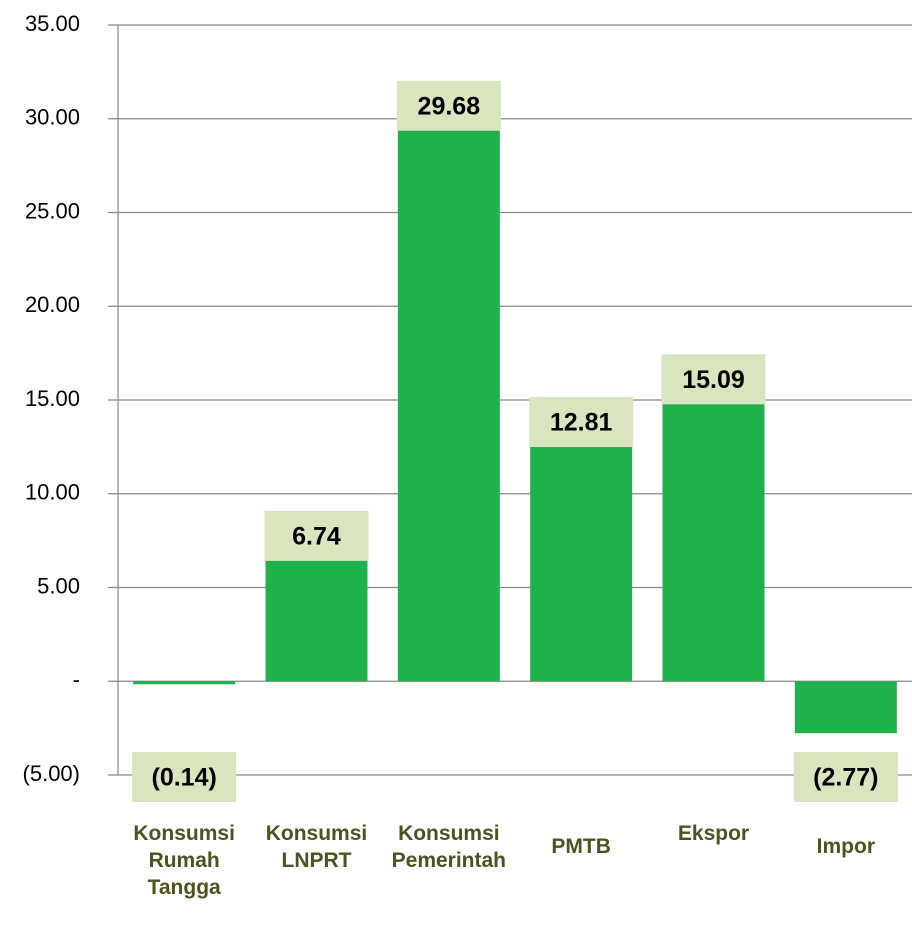 This screenshot has width=912, height=929. What do you see at coordinates (52, 304) in the screenshot?
I see `y-tick-label: 20.00` at bounding box center [52, 304].